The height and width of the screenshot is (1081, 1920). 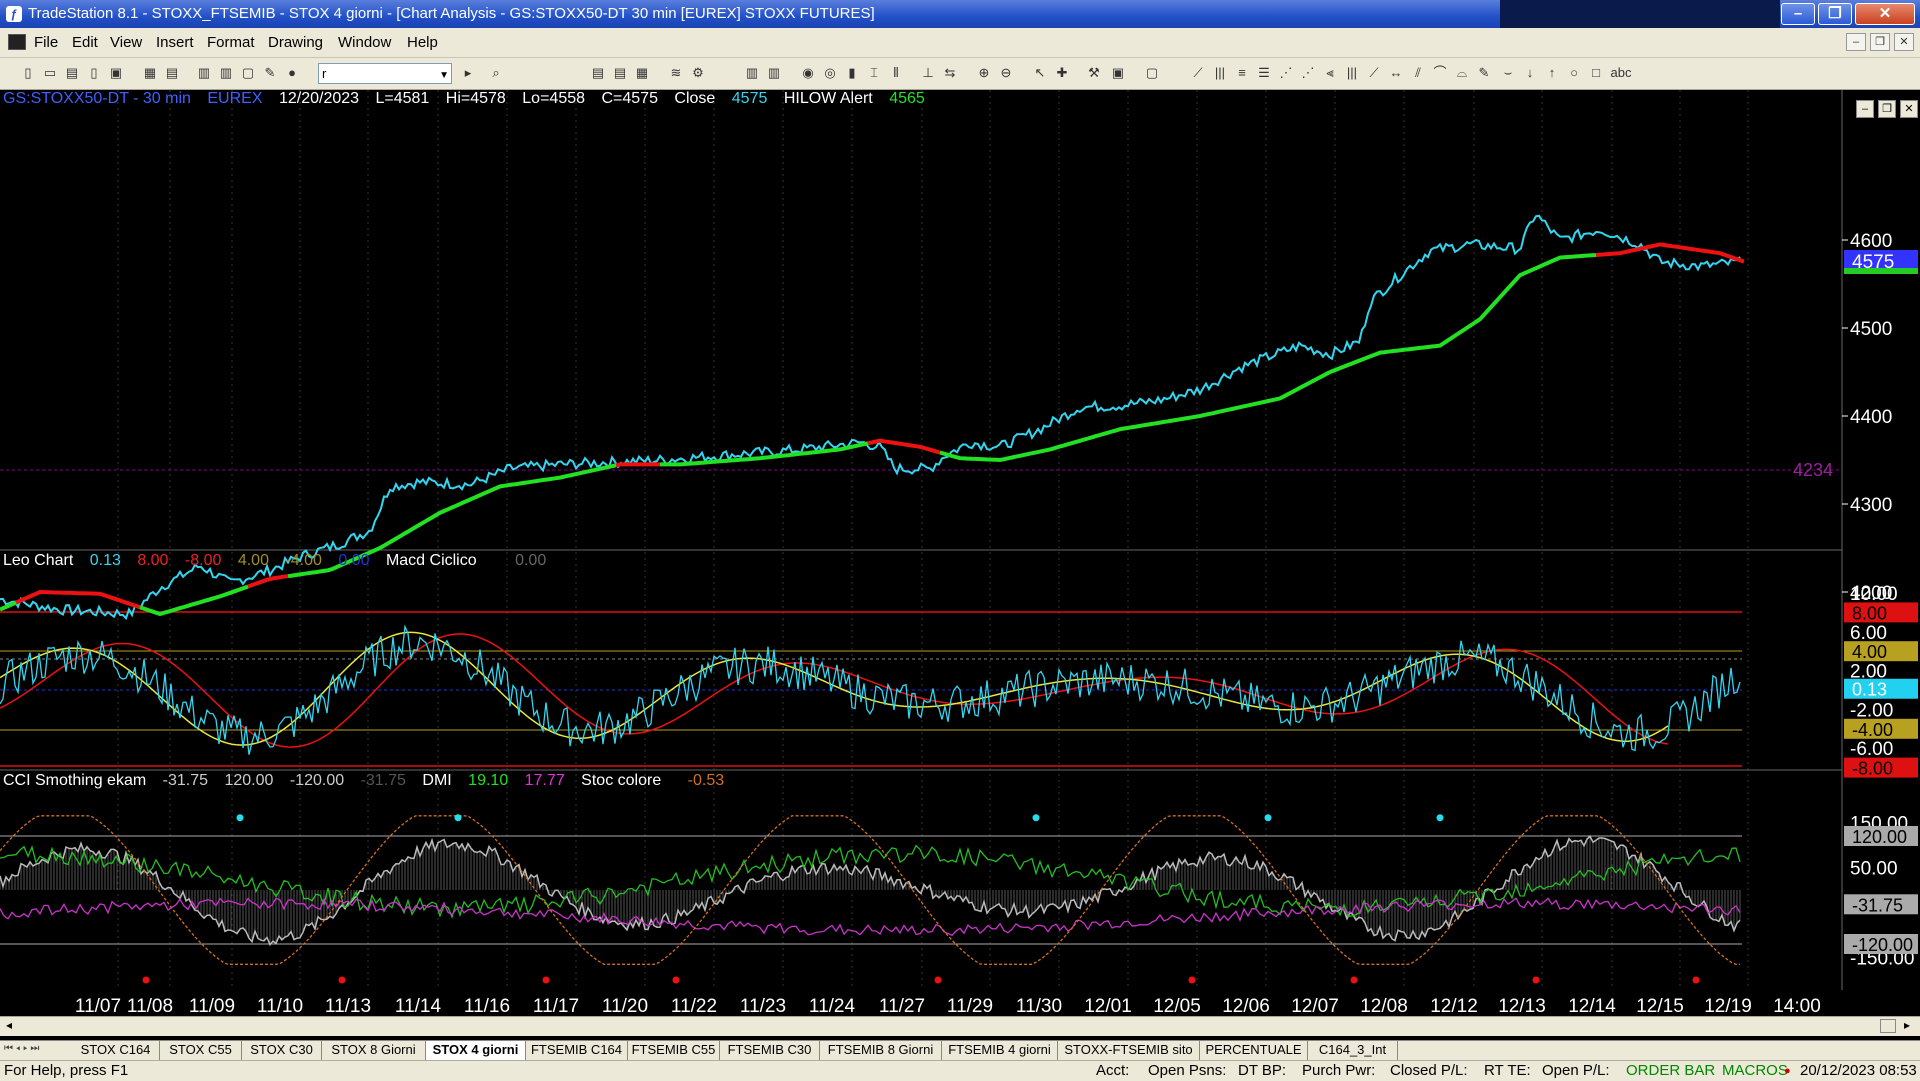 I want to click on menu-file: File, so click(x=46, y=42).